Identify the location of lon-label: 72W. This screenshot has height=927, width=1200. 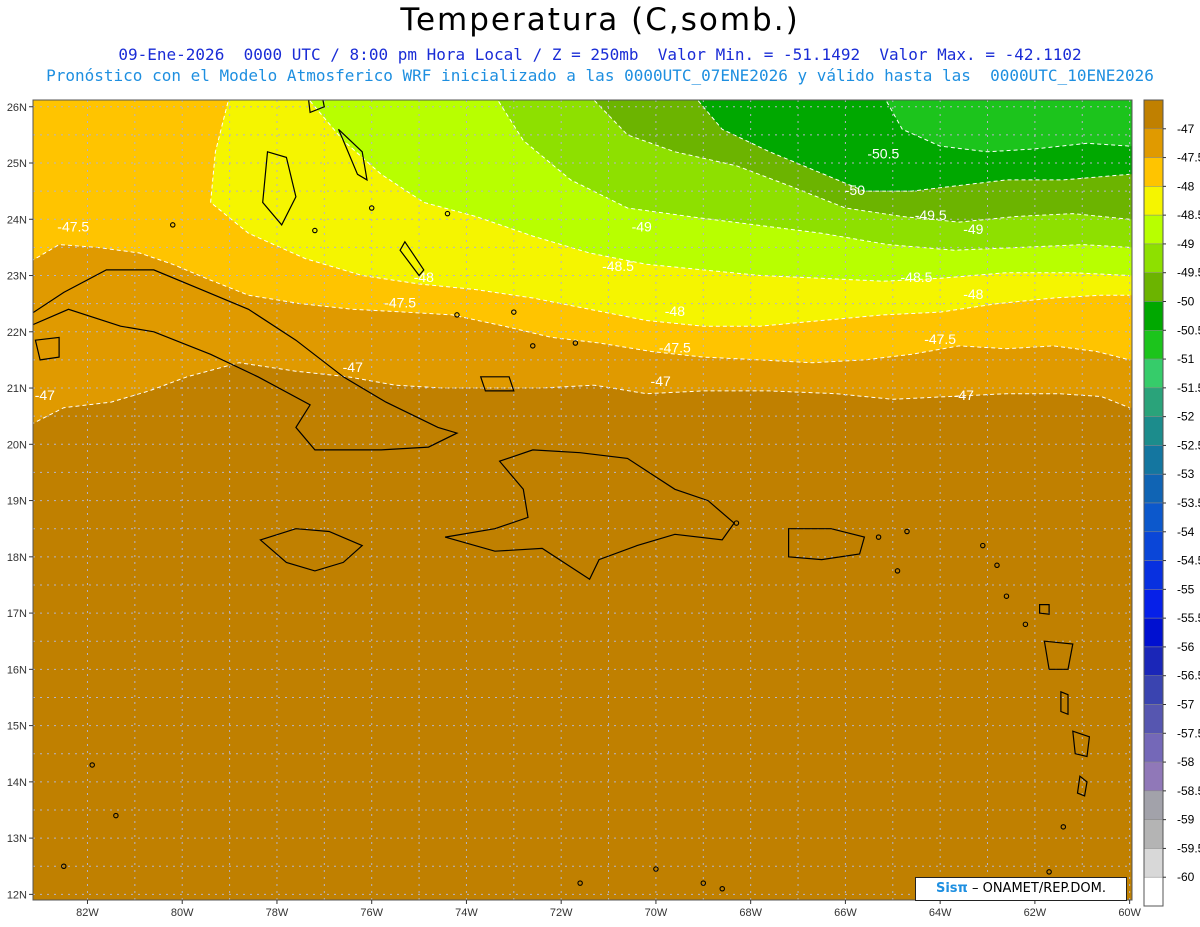
(561, 913).